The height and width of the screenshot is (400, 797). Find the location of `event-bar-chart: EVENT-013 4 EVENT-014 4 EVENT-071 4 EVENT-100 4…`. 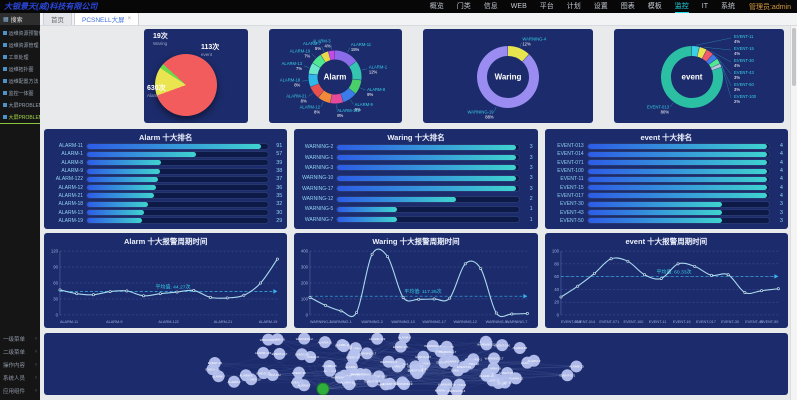

event-bar-chart: EVENT-013 4 EVENT-014 4 EVENT-071 4 EVENT-100 4… is located at coordinates (666, 185).